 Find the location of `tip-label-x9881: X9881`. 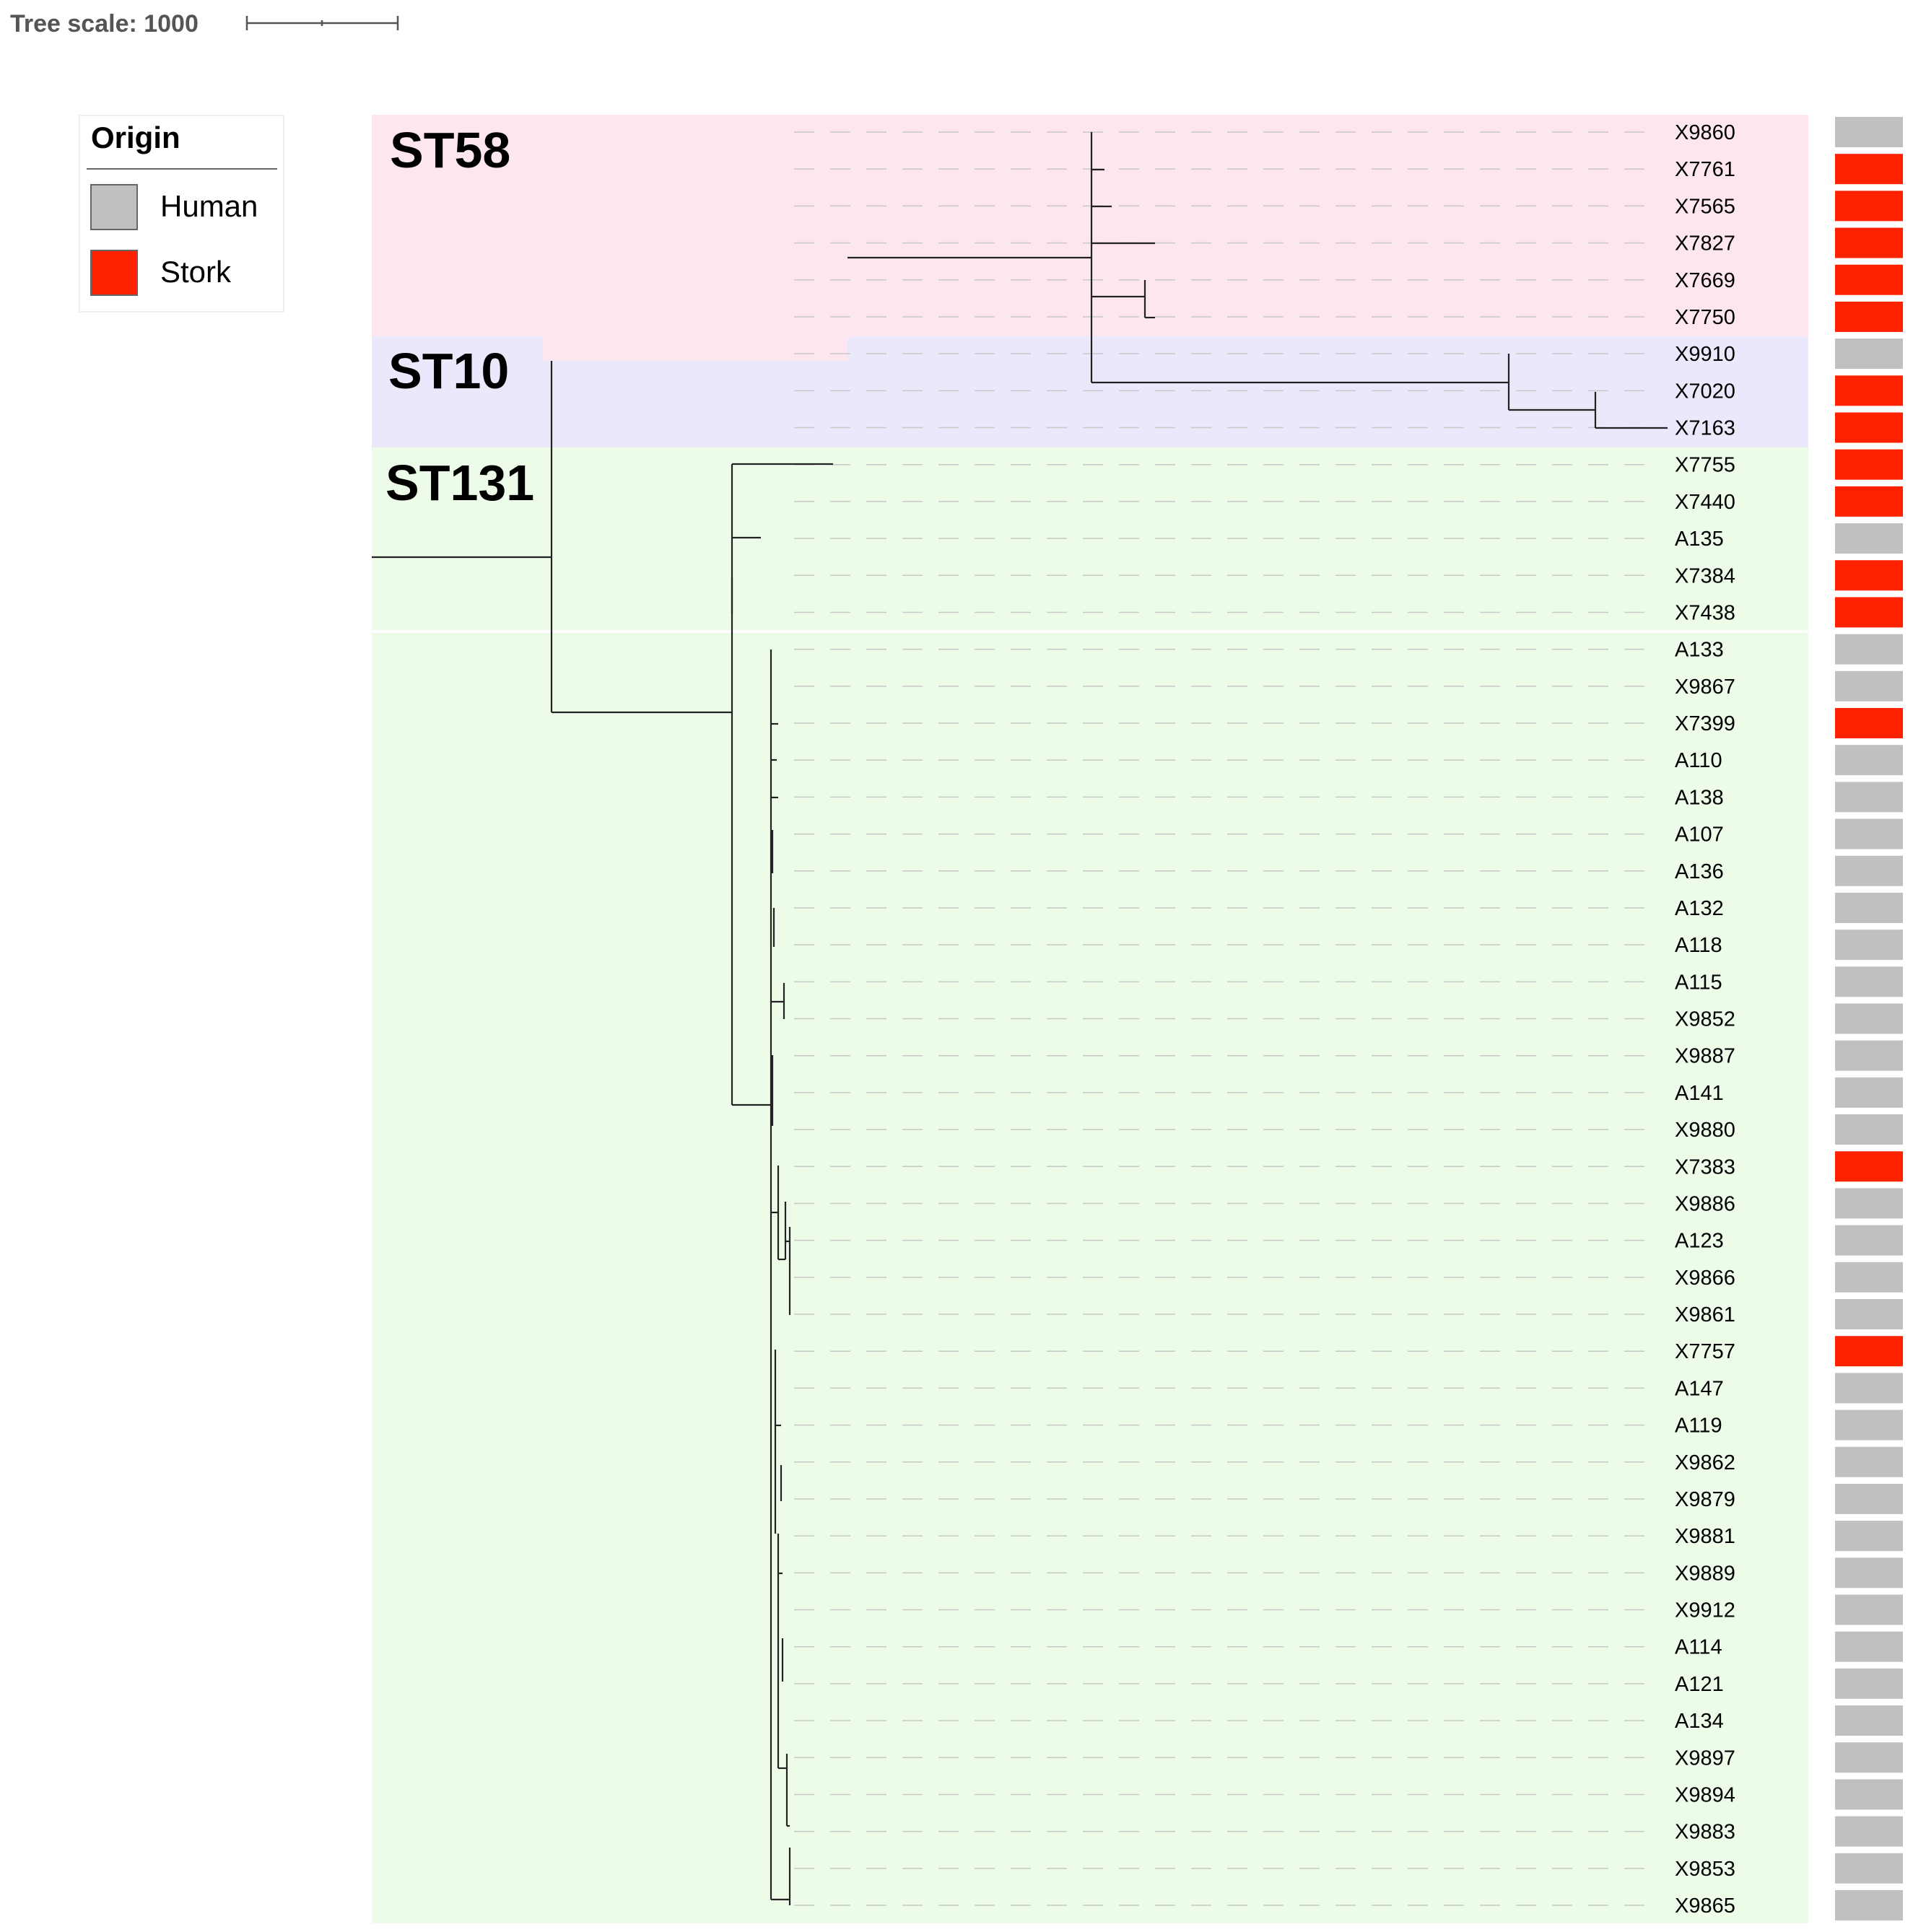

tip-label-x9881: X9881 is located at coordinates (1705, 1536).